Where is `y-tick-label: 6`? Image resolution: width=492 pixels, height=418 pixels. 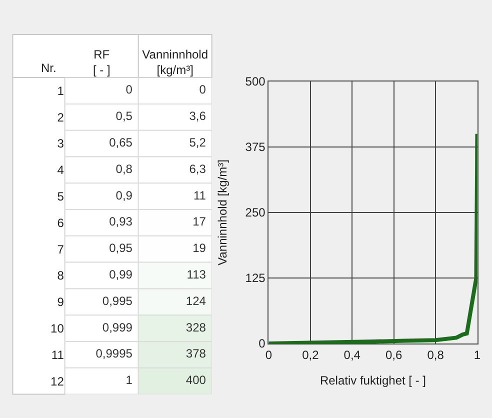 y-tick-label: 6 is located at coordinates (60, 223).